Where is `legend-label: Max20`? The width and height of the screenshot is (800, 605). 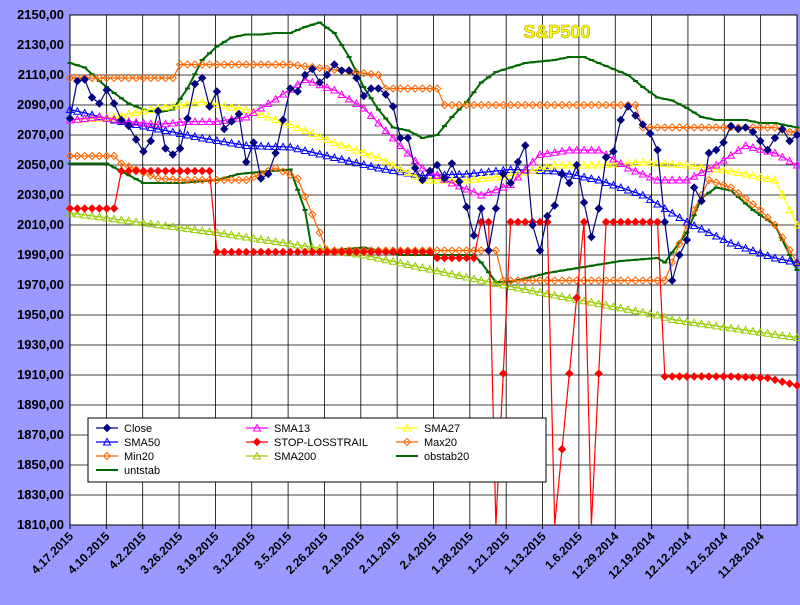 legend-label: Max20 is located at coordinates (440, 443).